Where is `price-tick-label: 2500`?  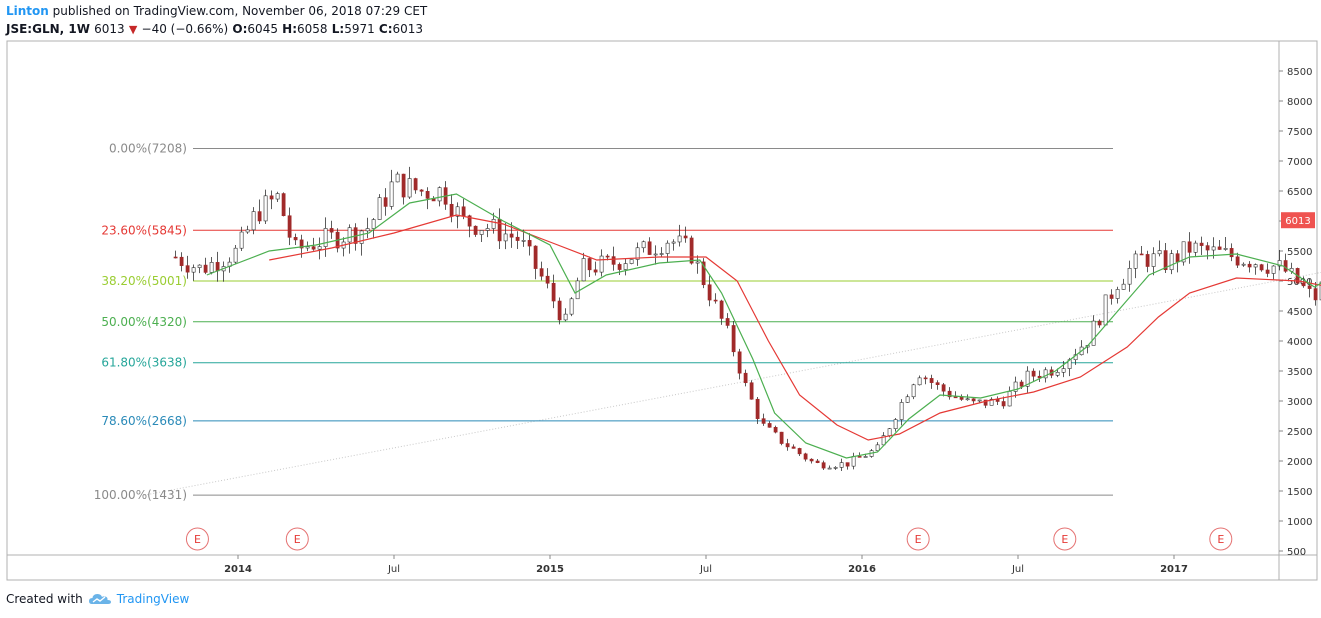
price-tick-label: 2500 is located at coordinates (1299, 432).